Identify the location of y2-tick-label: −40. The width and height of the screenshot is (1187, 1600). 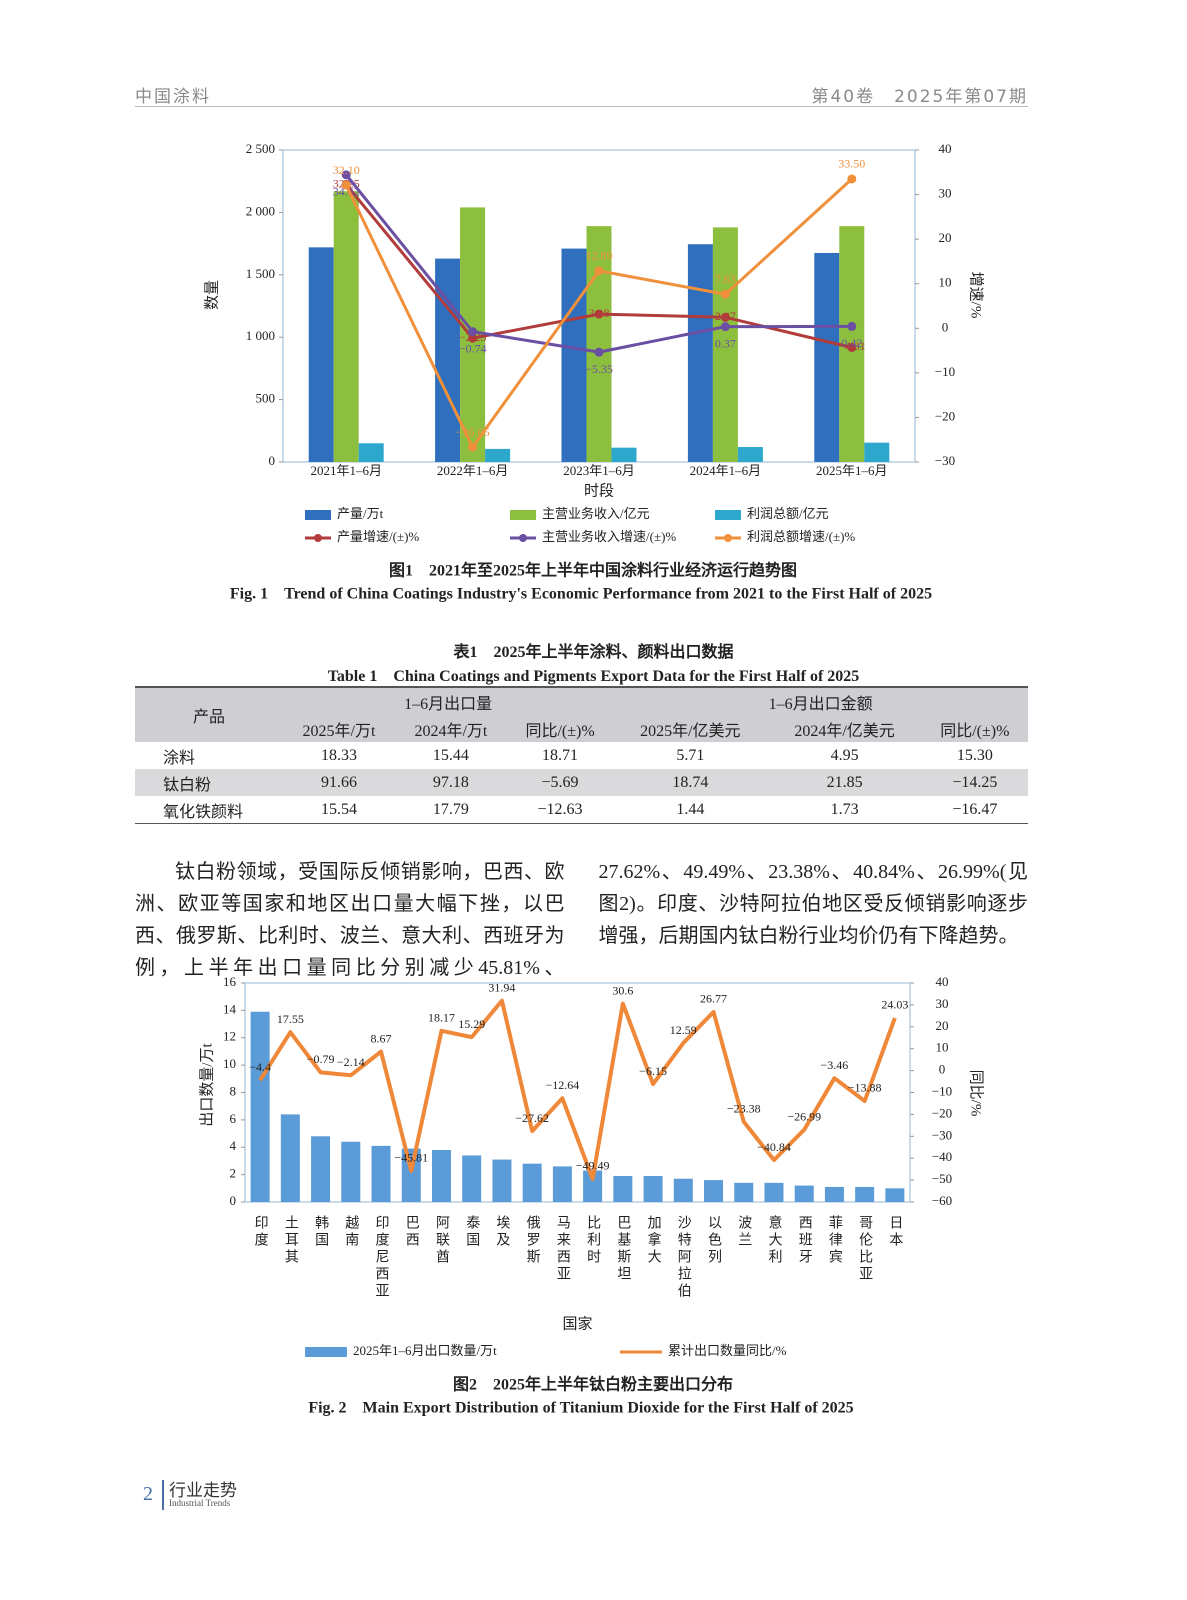
(942, 1156).